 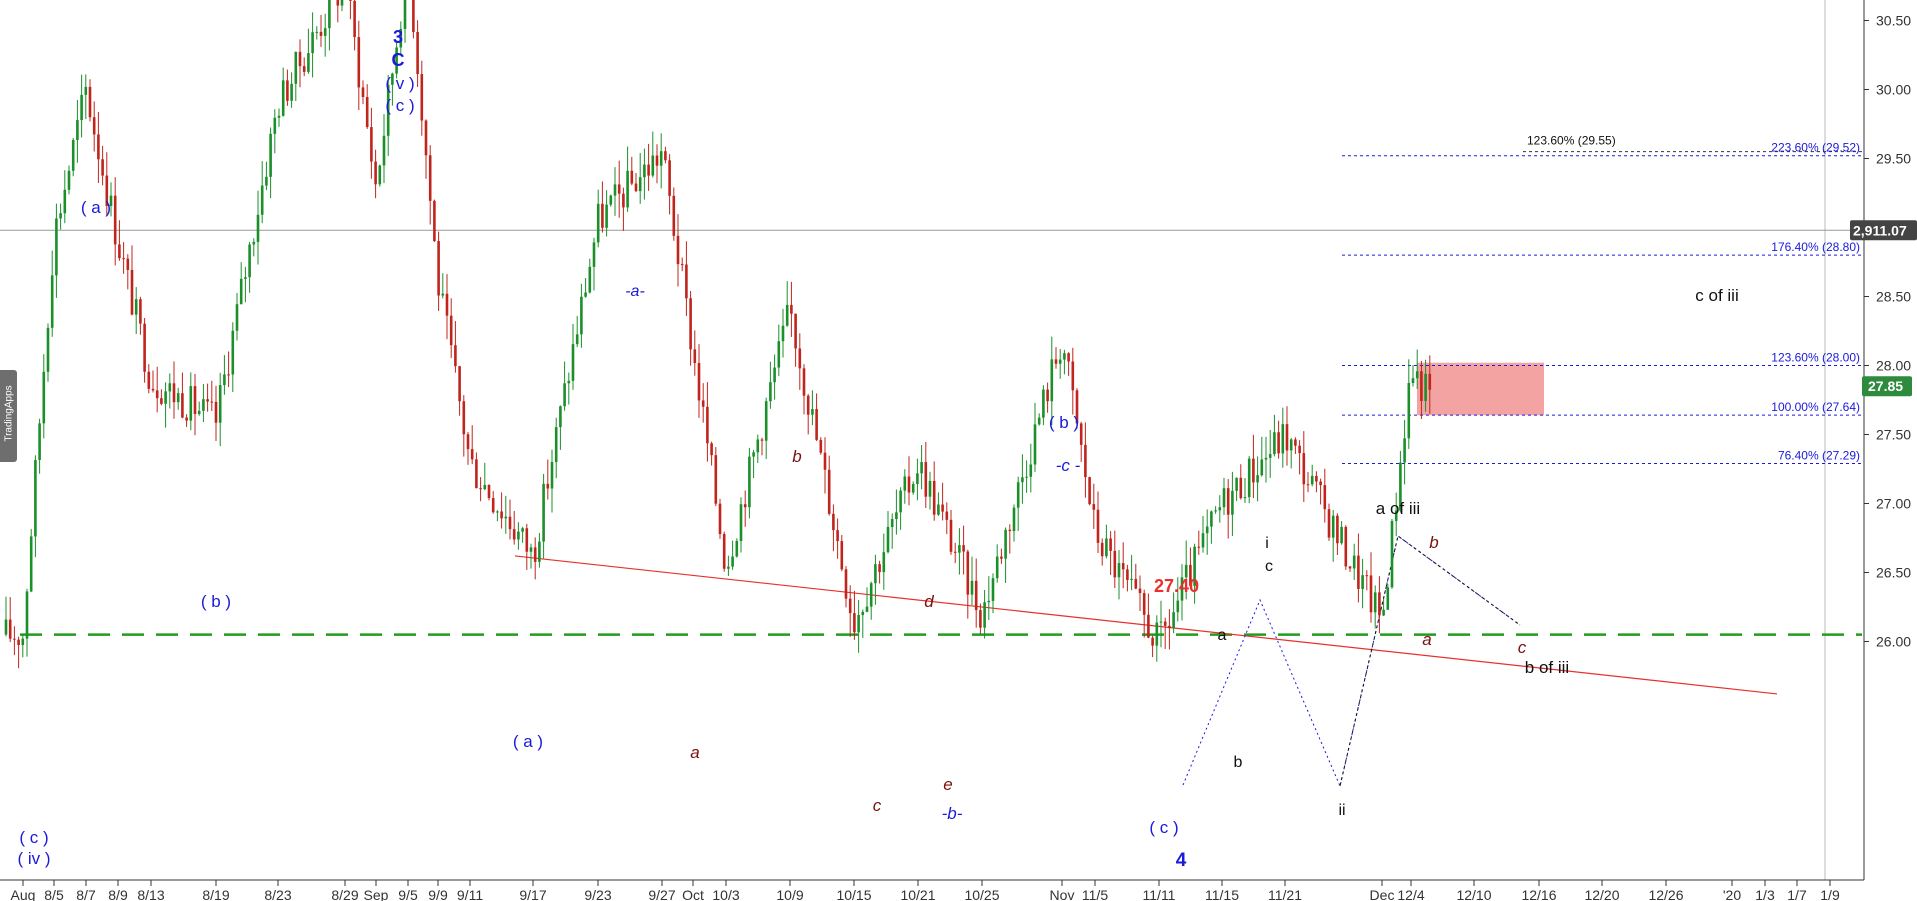 What do you see at coordinates (1765, 894) in the screenshot?
I see `x-tick-label: 1/3` at bounding box center [1765, 894].